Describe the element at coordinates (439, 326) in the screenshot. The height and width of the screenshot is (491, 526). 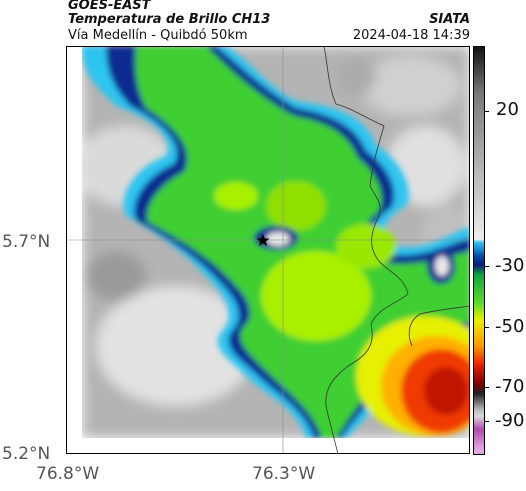
I see `boundary-line-secondary` at that location.